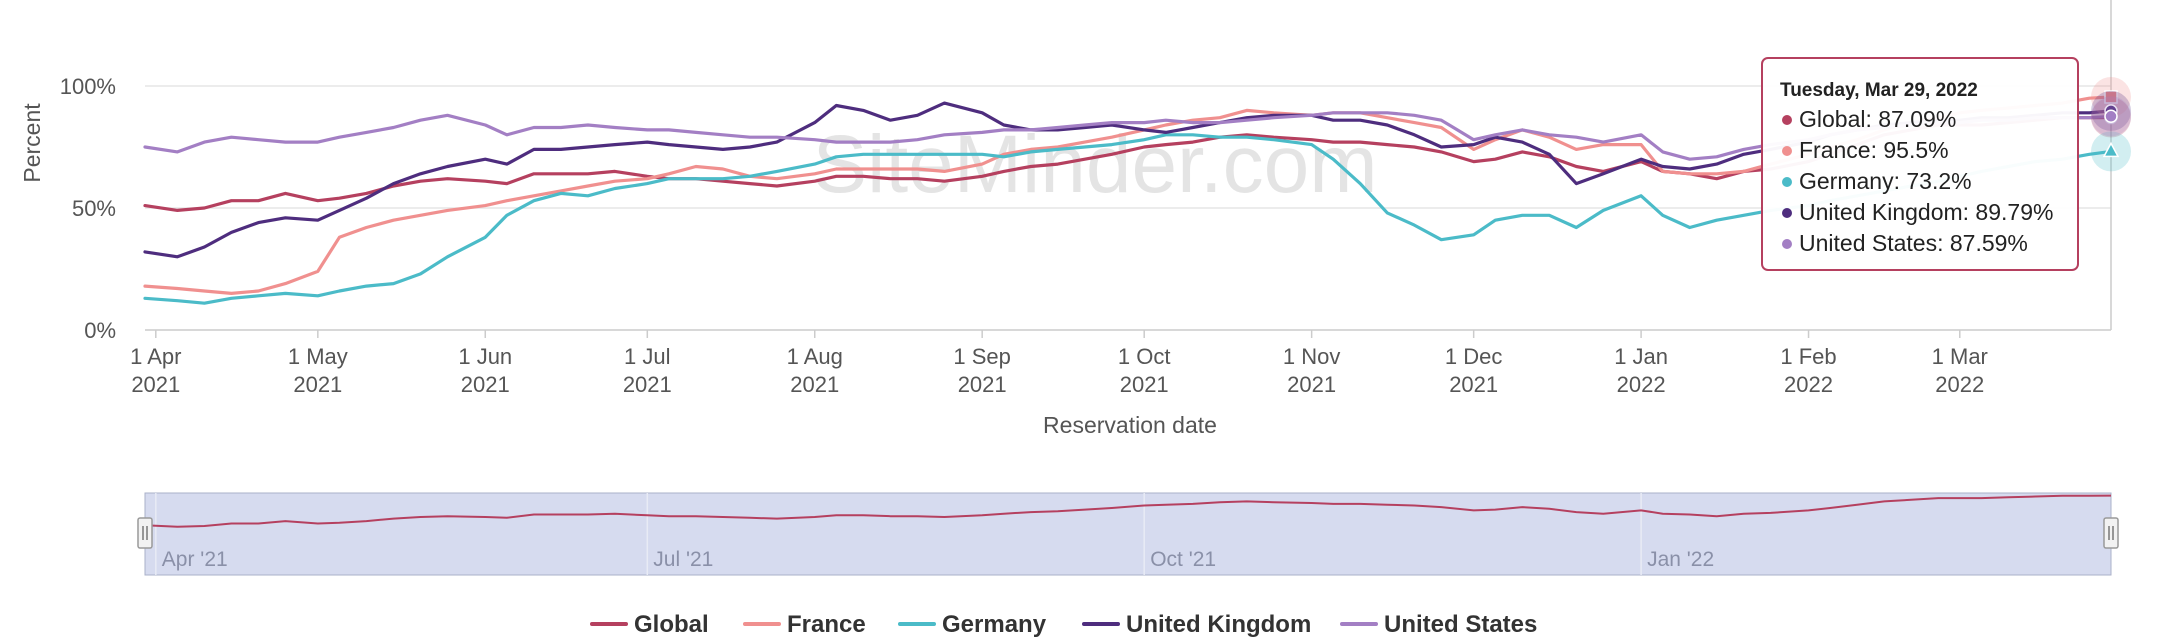  What do you see at coordinates (671, 624) in the screenshot?
I see `legend-label: Global` at bounding box center [671, 624].